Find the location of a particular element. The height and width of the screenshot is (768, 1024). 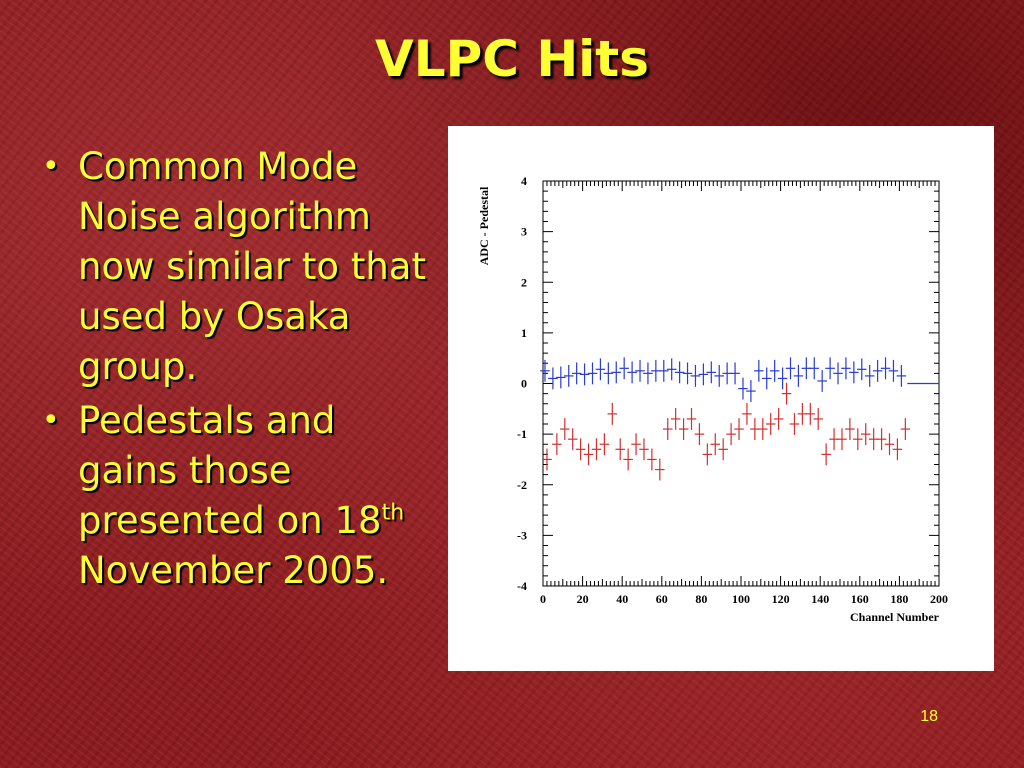

y-tick-label: 3 is located at coordinates (524, 232).